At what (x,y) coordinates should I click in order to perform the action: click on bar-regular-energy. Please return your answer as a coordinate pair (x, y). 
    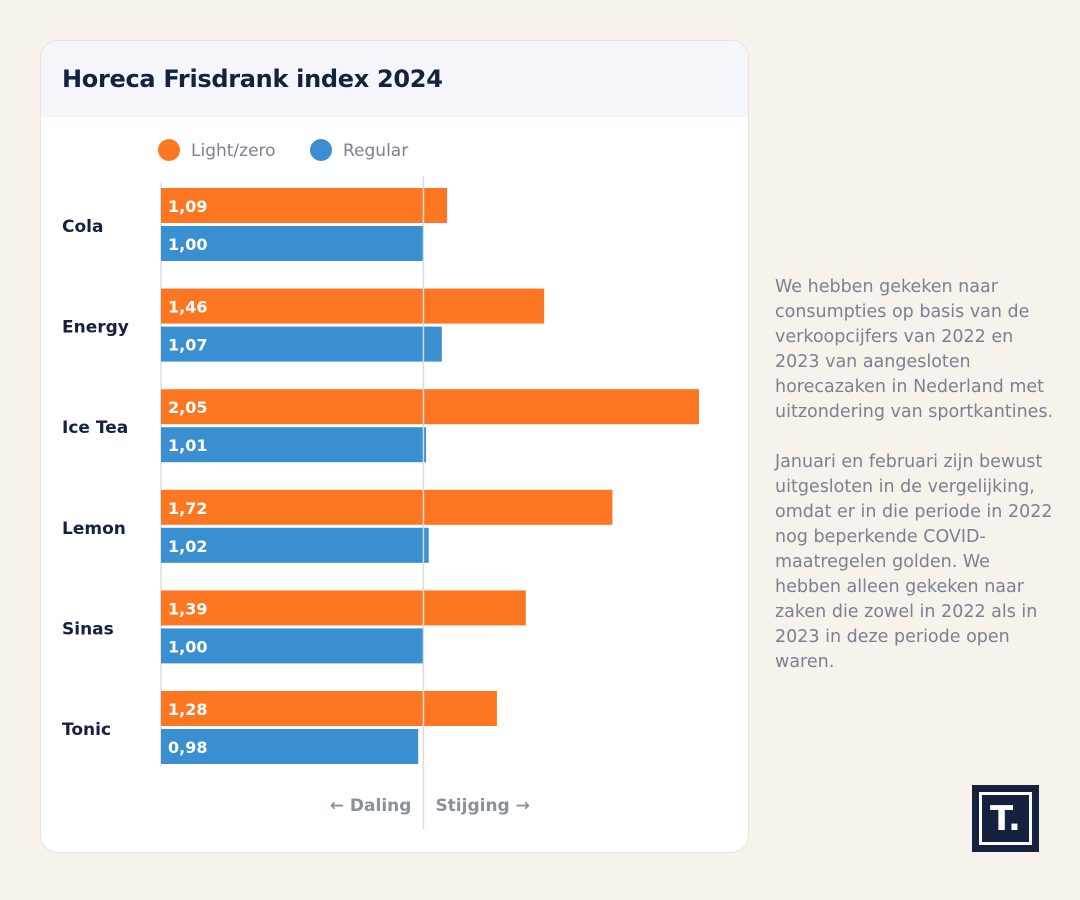
    Looking at the image, I should click on (301, 344).